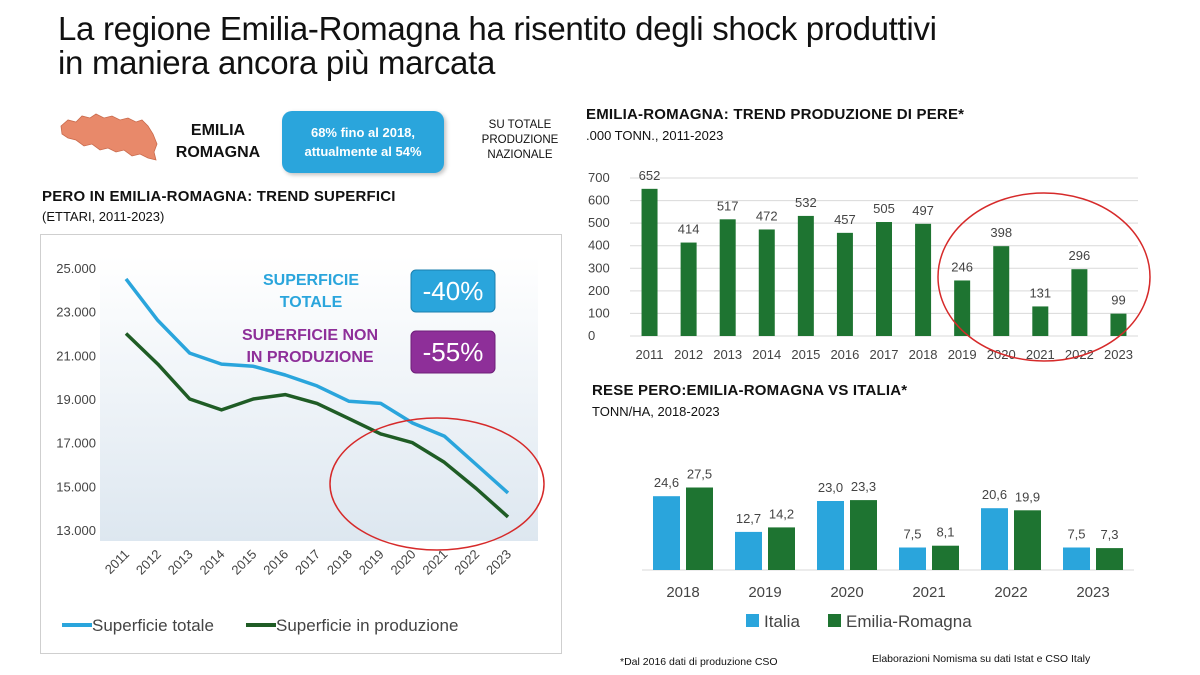 The height and width of the screenshot is (675, 1200). Describe the element at coordinates (699, 474) in the screenshot. I see `bar-value-label: 27,5` at that location.